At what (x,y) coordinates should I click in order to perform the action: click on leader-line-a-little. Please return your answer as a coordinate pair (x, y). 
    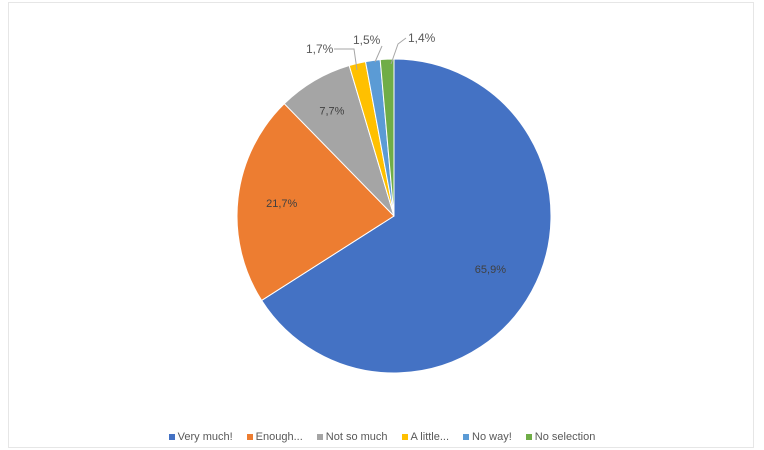
    Looking at the image, I should click on (346, 59).